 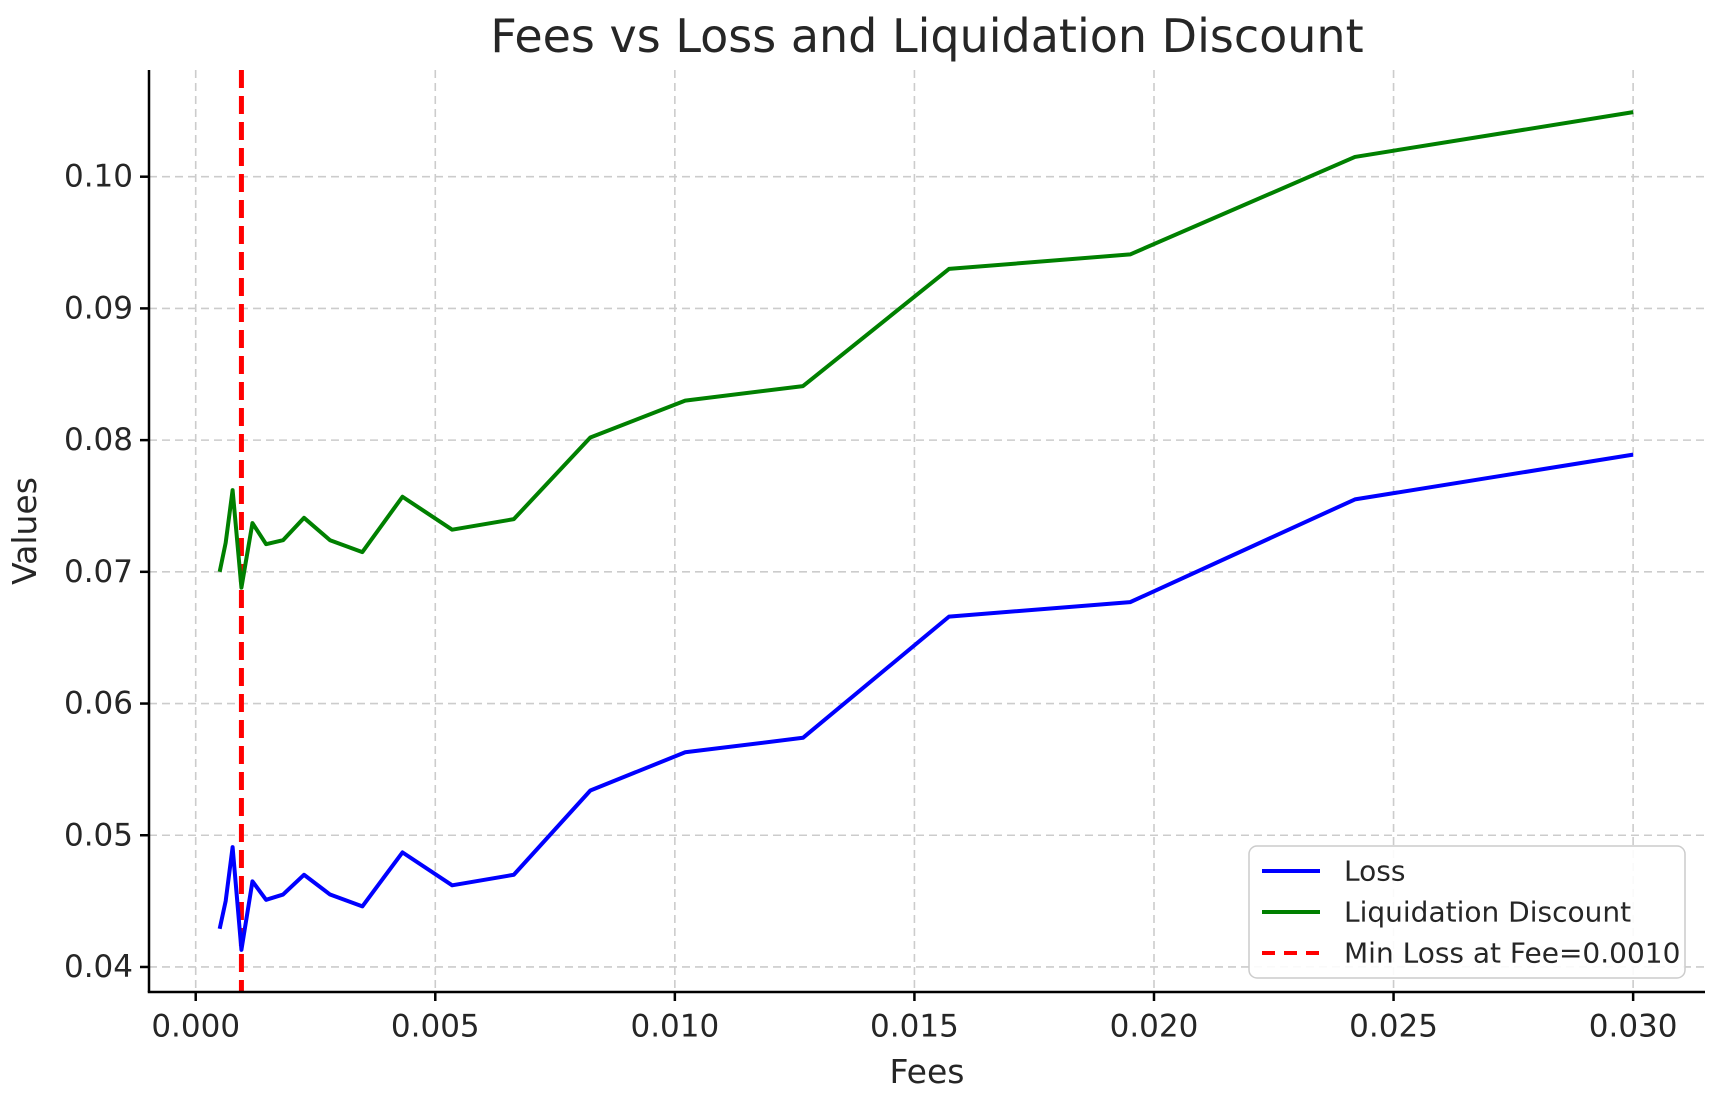 What do you see at coordinates (98, 308) in the screenshot?
I see `y-tick-label: 0.09` at bounding box center [98, 308].